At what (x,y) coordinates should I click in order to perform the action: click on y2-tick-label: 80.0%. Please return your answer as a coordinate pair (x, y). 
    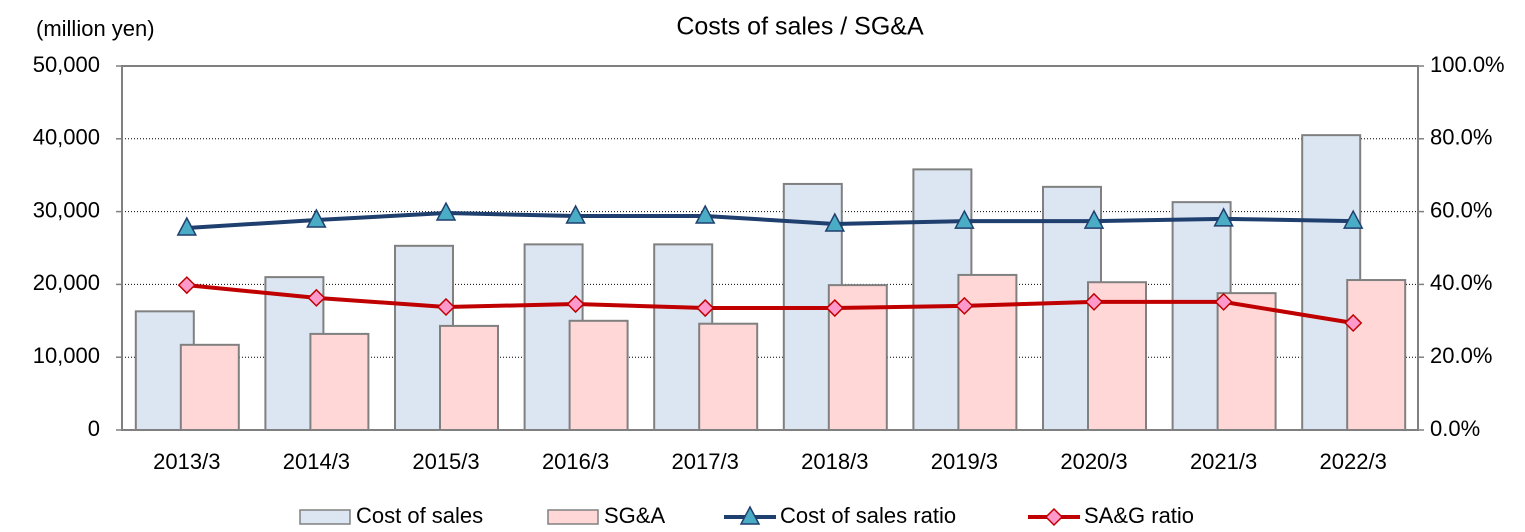
    Looking at the image, I should click on (1461, 137).